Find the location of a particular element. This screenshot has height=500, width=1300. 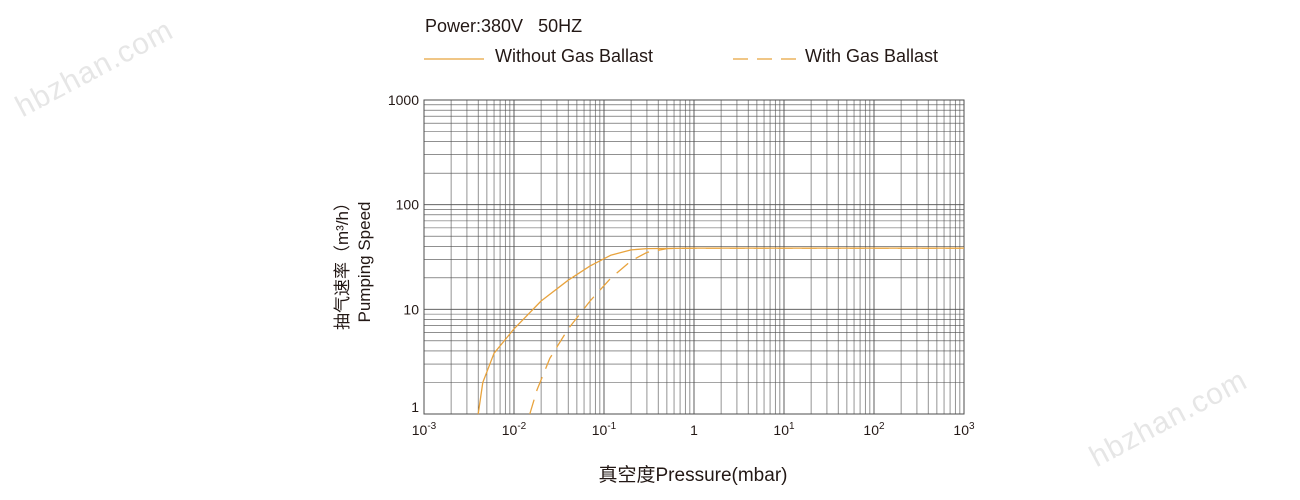

y-tick-label: 1000 is located at coordinates (403, 100).